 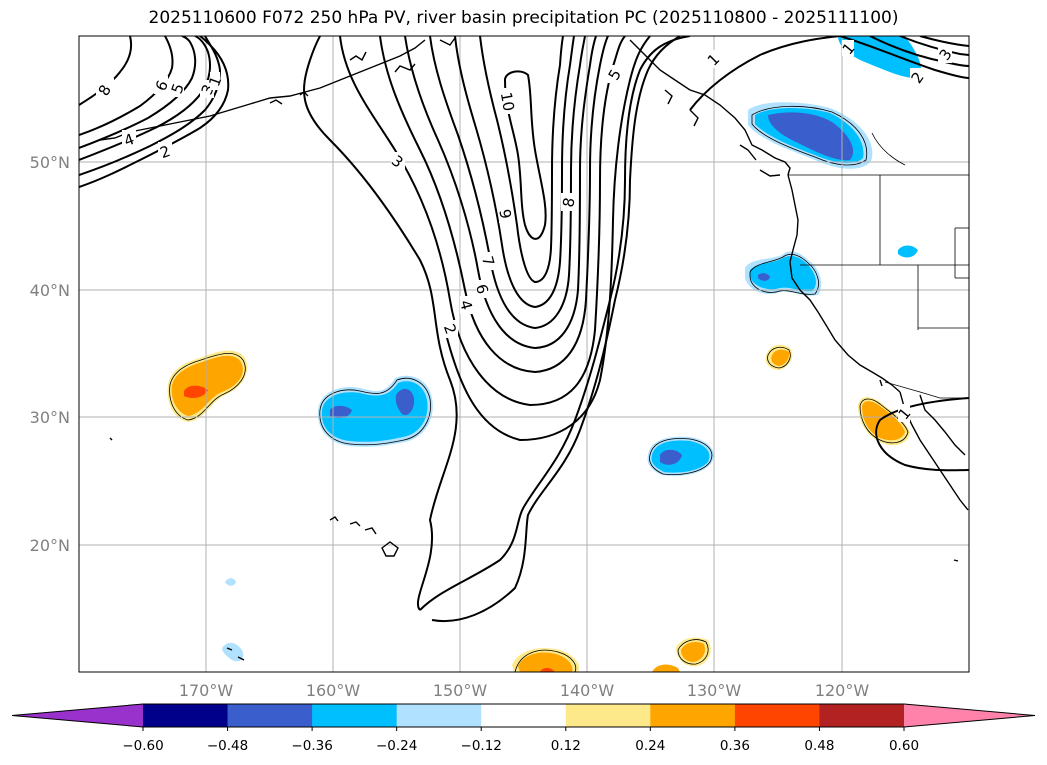 What do you see at coordinates (904, 746) in the screenshot?
I see `colorbar-tick-label: 0.60` at bounding box center [904, 746].